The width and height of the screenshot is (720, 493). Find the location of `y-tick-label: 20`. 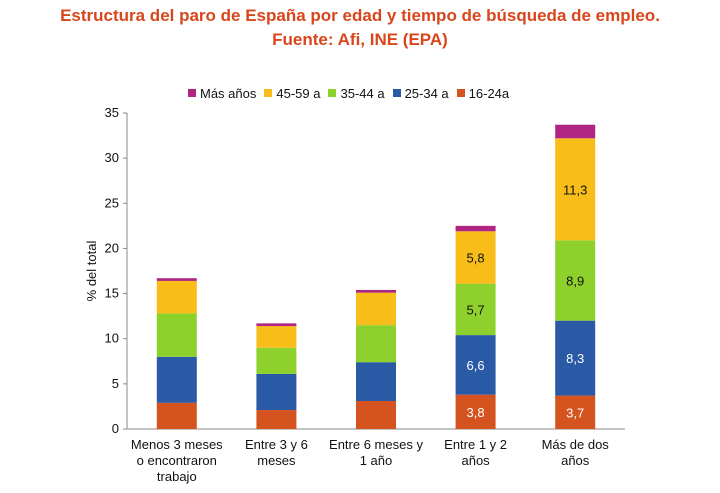

y-tick-label: 20 is located at coordinates (112, 247).